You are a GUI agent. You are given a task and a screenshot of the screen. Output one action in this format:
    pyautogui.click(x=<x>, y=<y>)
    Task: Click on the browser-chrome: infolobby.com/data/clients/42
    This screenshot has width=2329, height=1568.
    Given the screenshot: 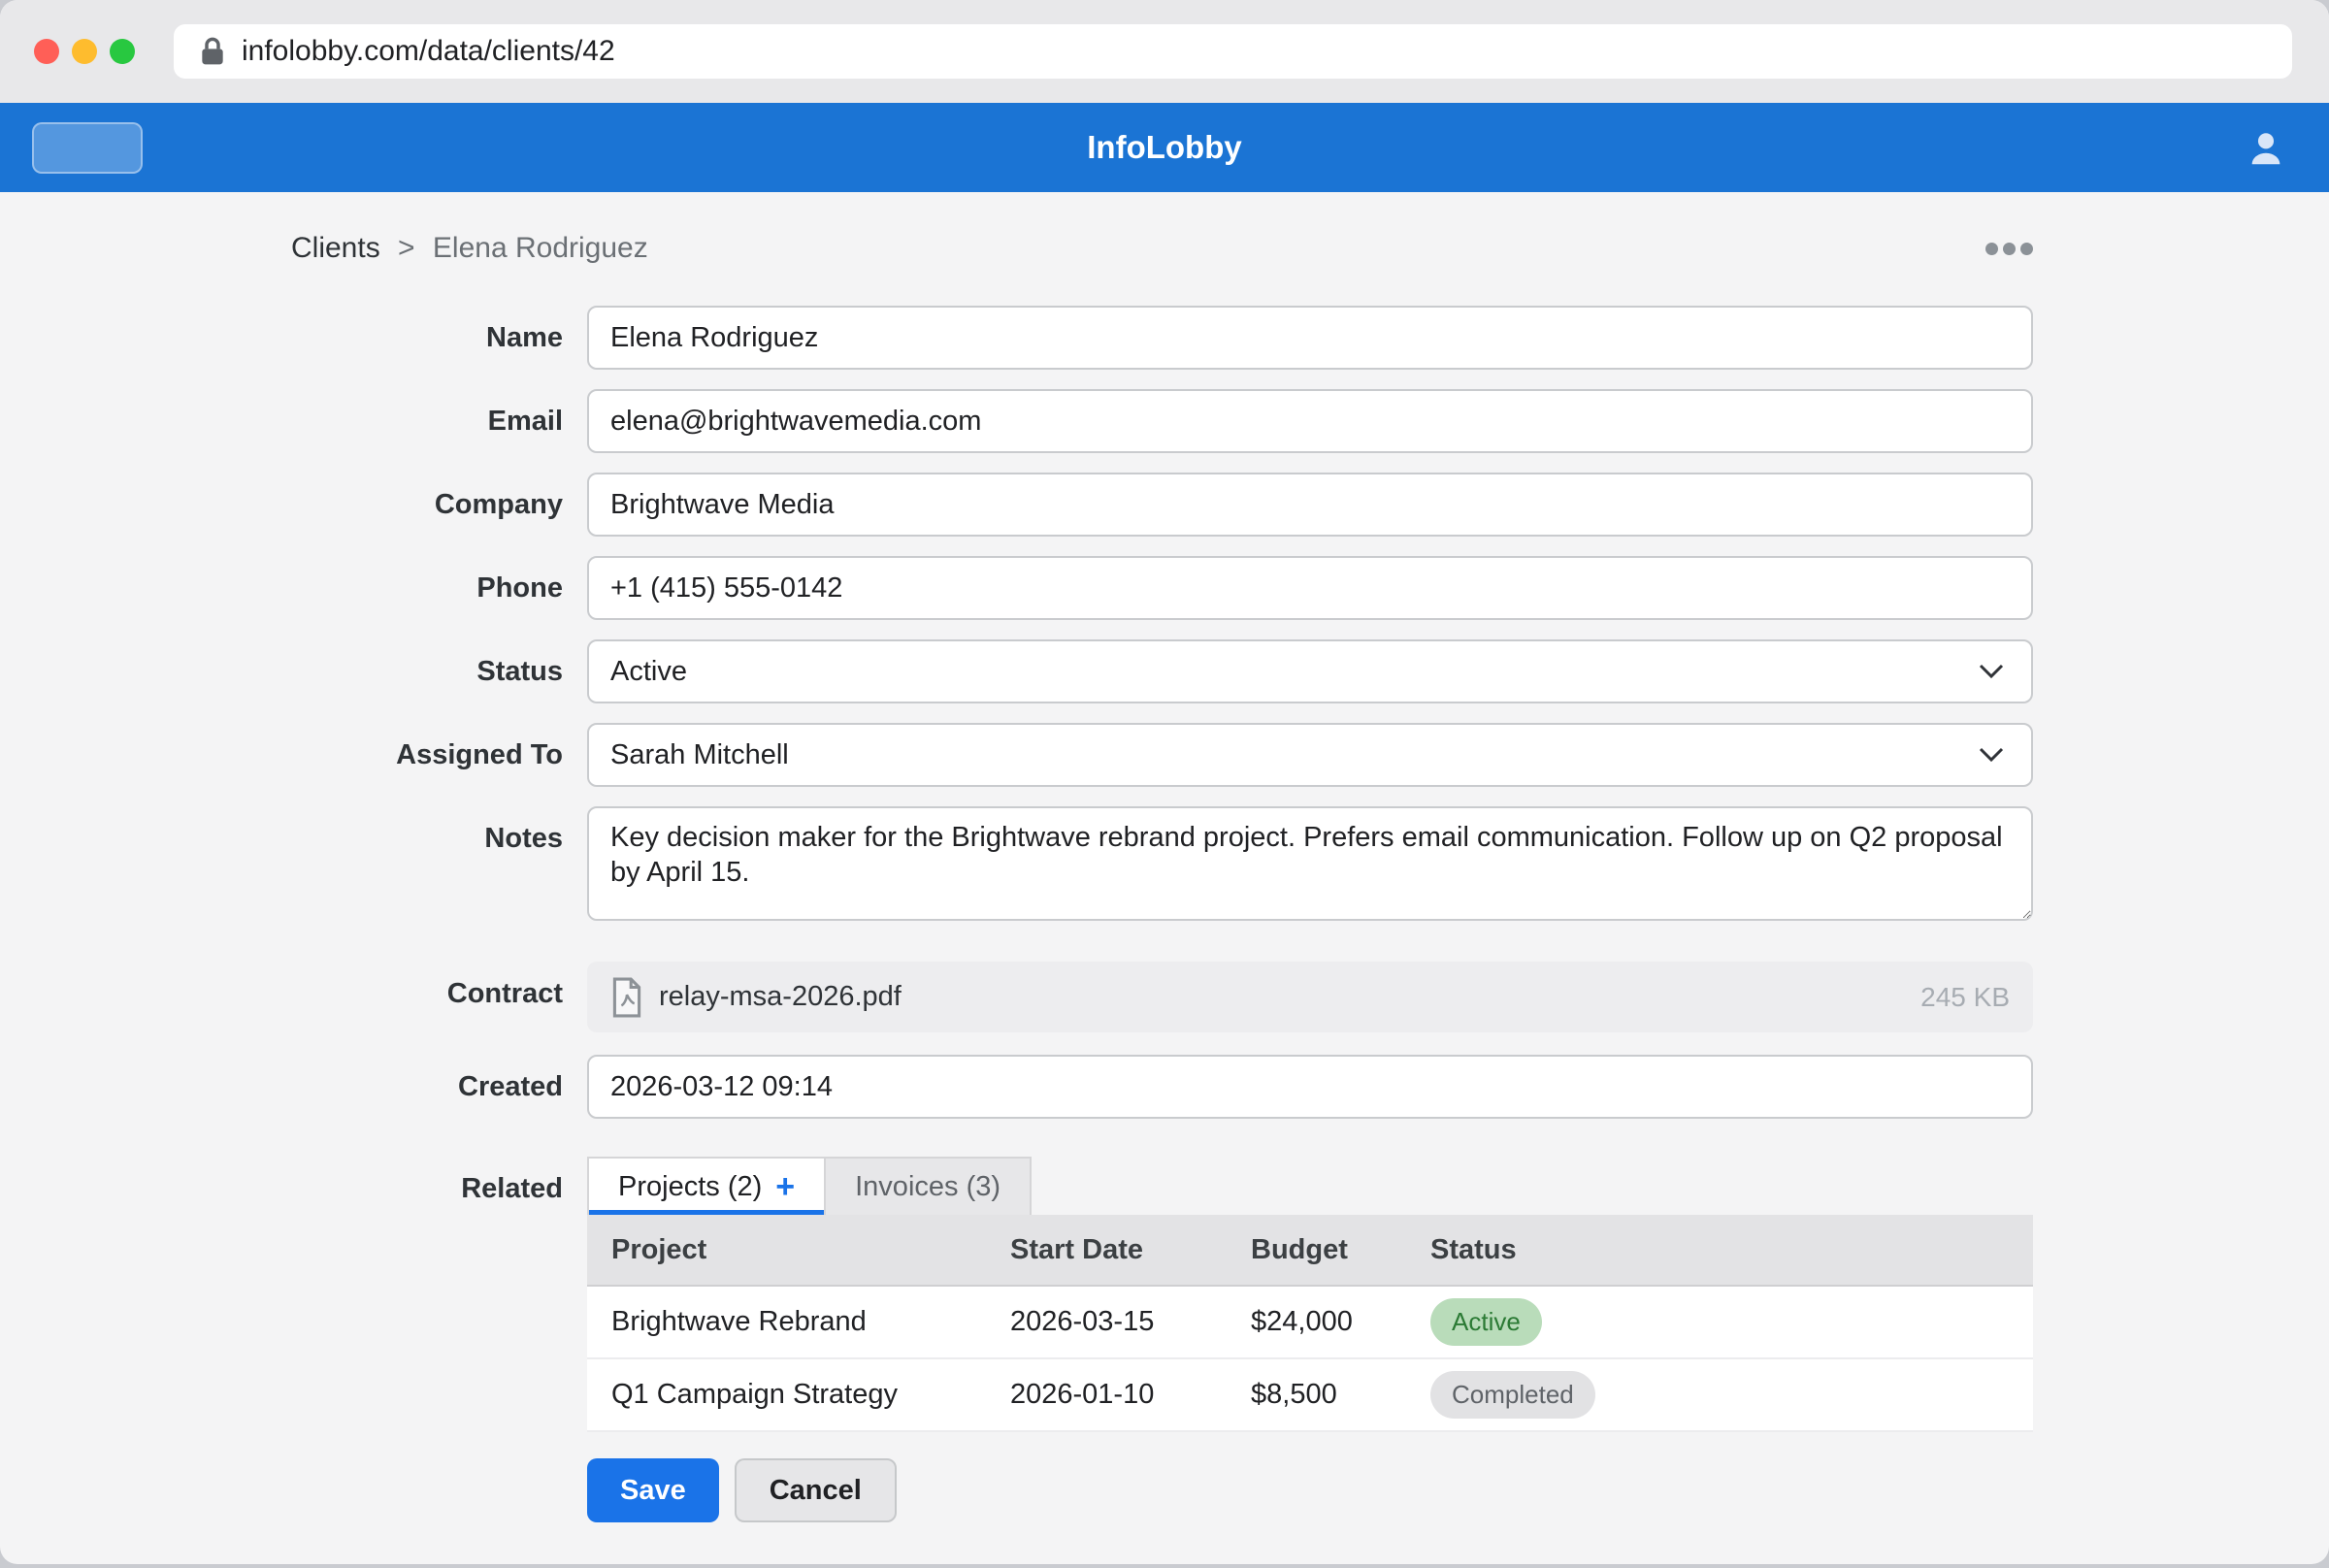 What is the action you would take?
    pyautogui.click(x=1164, y=51)
    